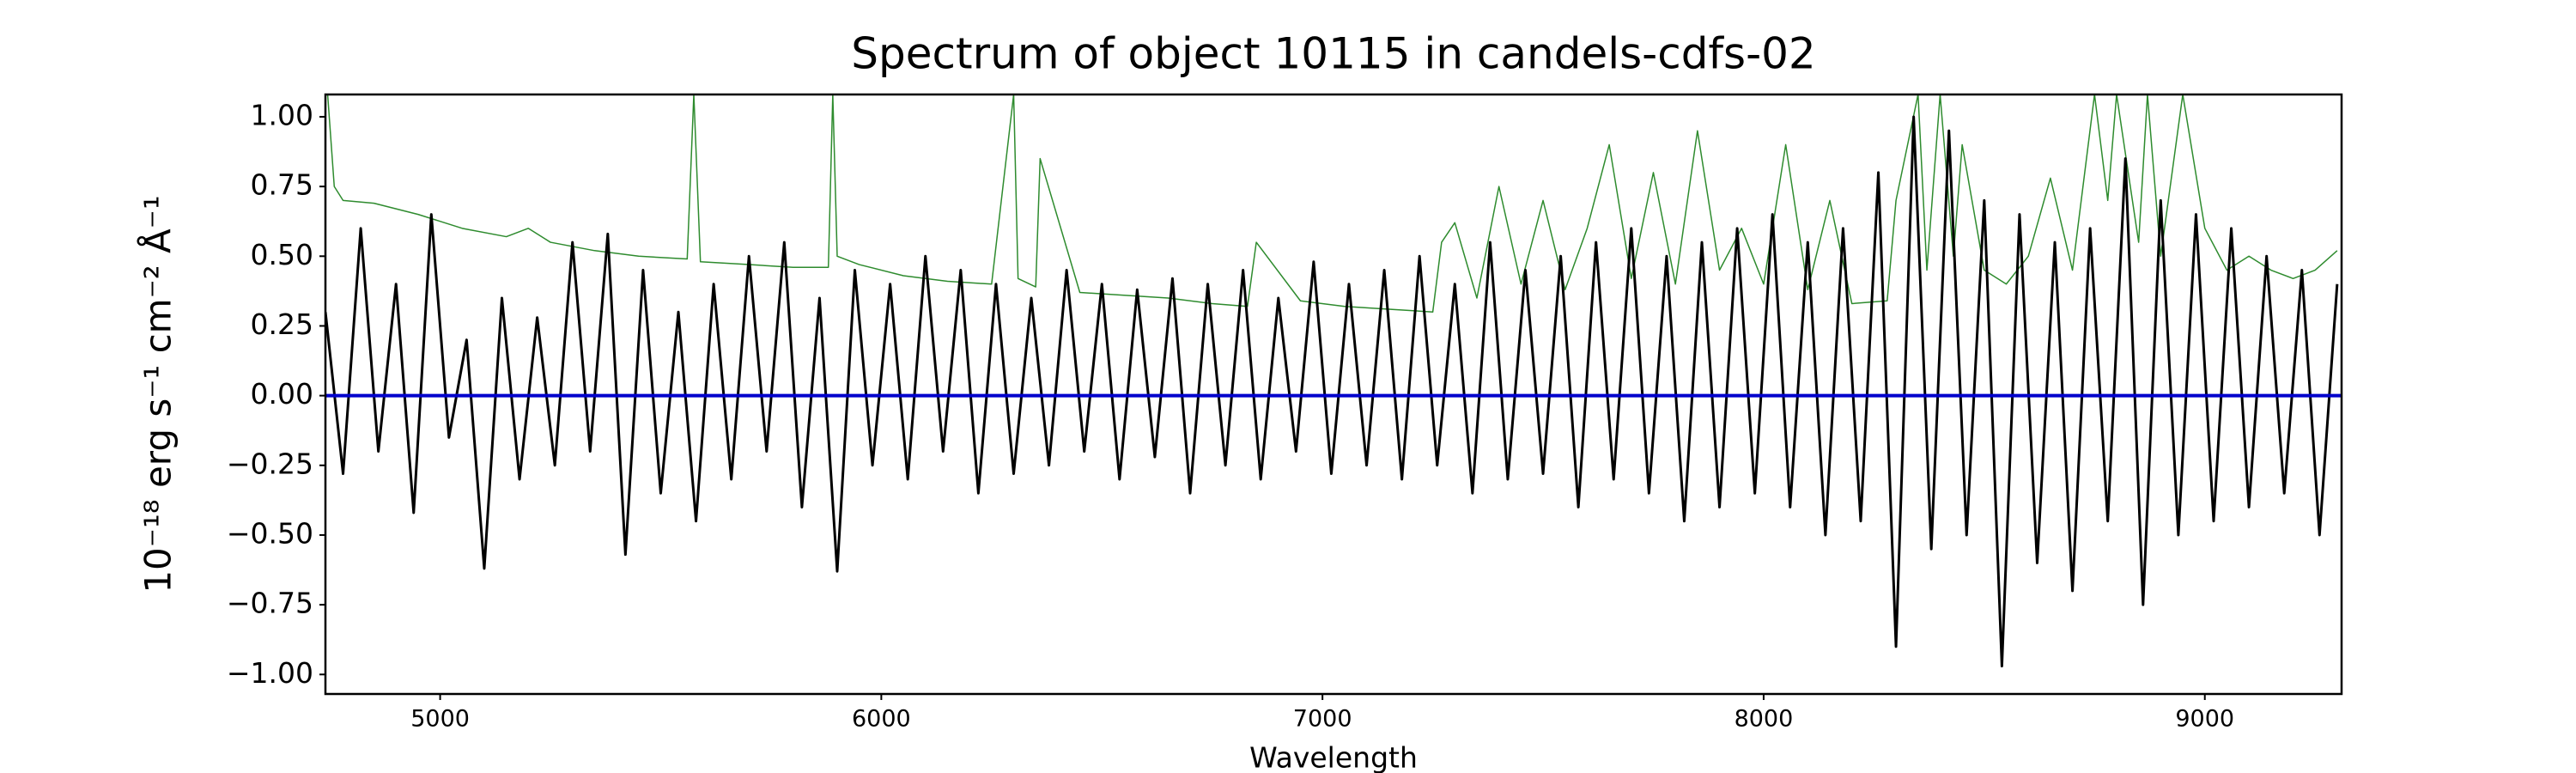  What do you see at coordinates (270, 673) in the screenshot?
I see `y-tick-label: −1.00` at bounding box center [270, 673].